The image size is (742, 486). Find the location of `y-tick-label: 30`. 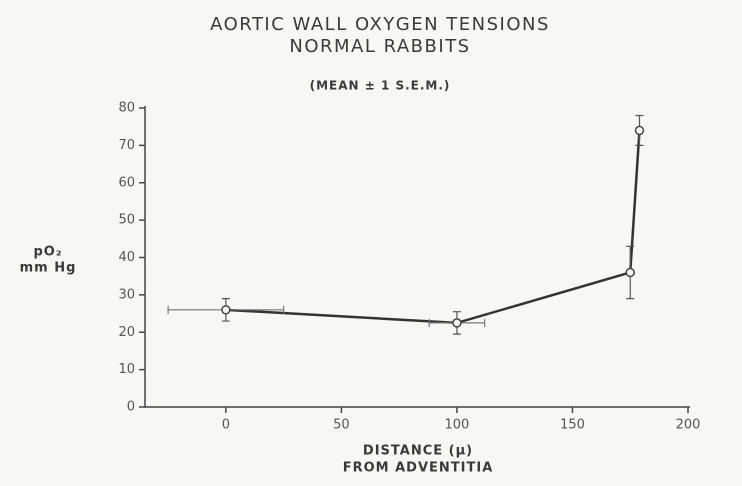

y-tick-label: 30 is located at coordinates (126, 294).